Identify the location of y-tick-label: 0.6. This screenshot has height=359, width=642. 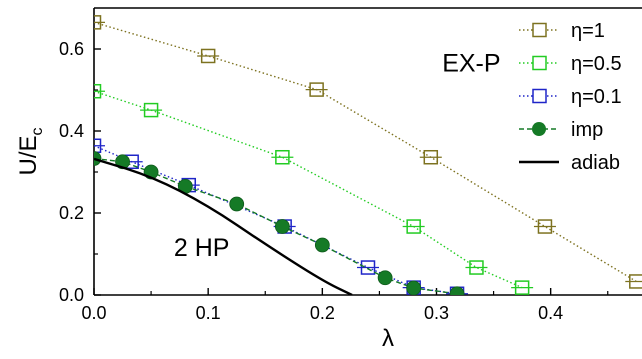
(71, 49).